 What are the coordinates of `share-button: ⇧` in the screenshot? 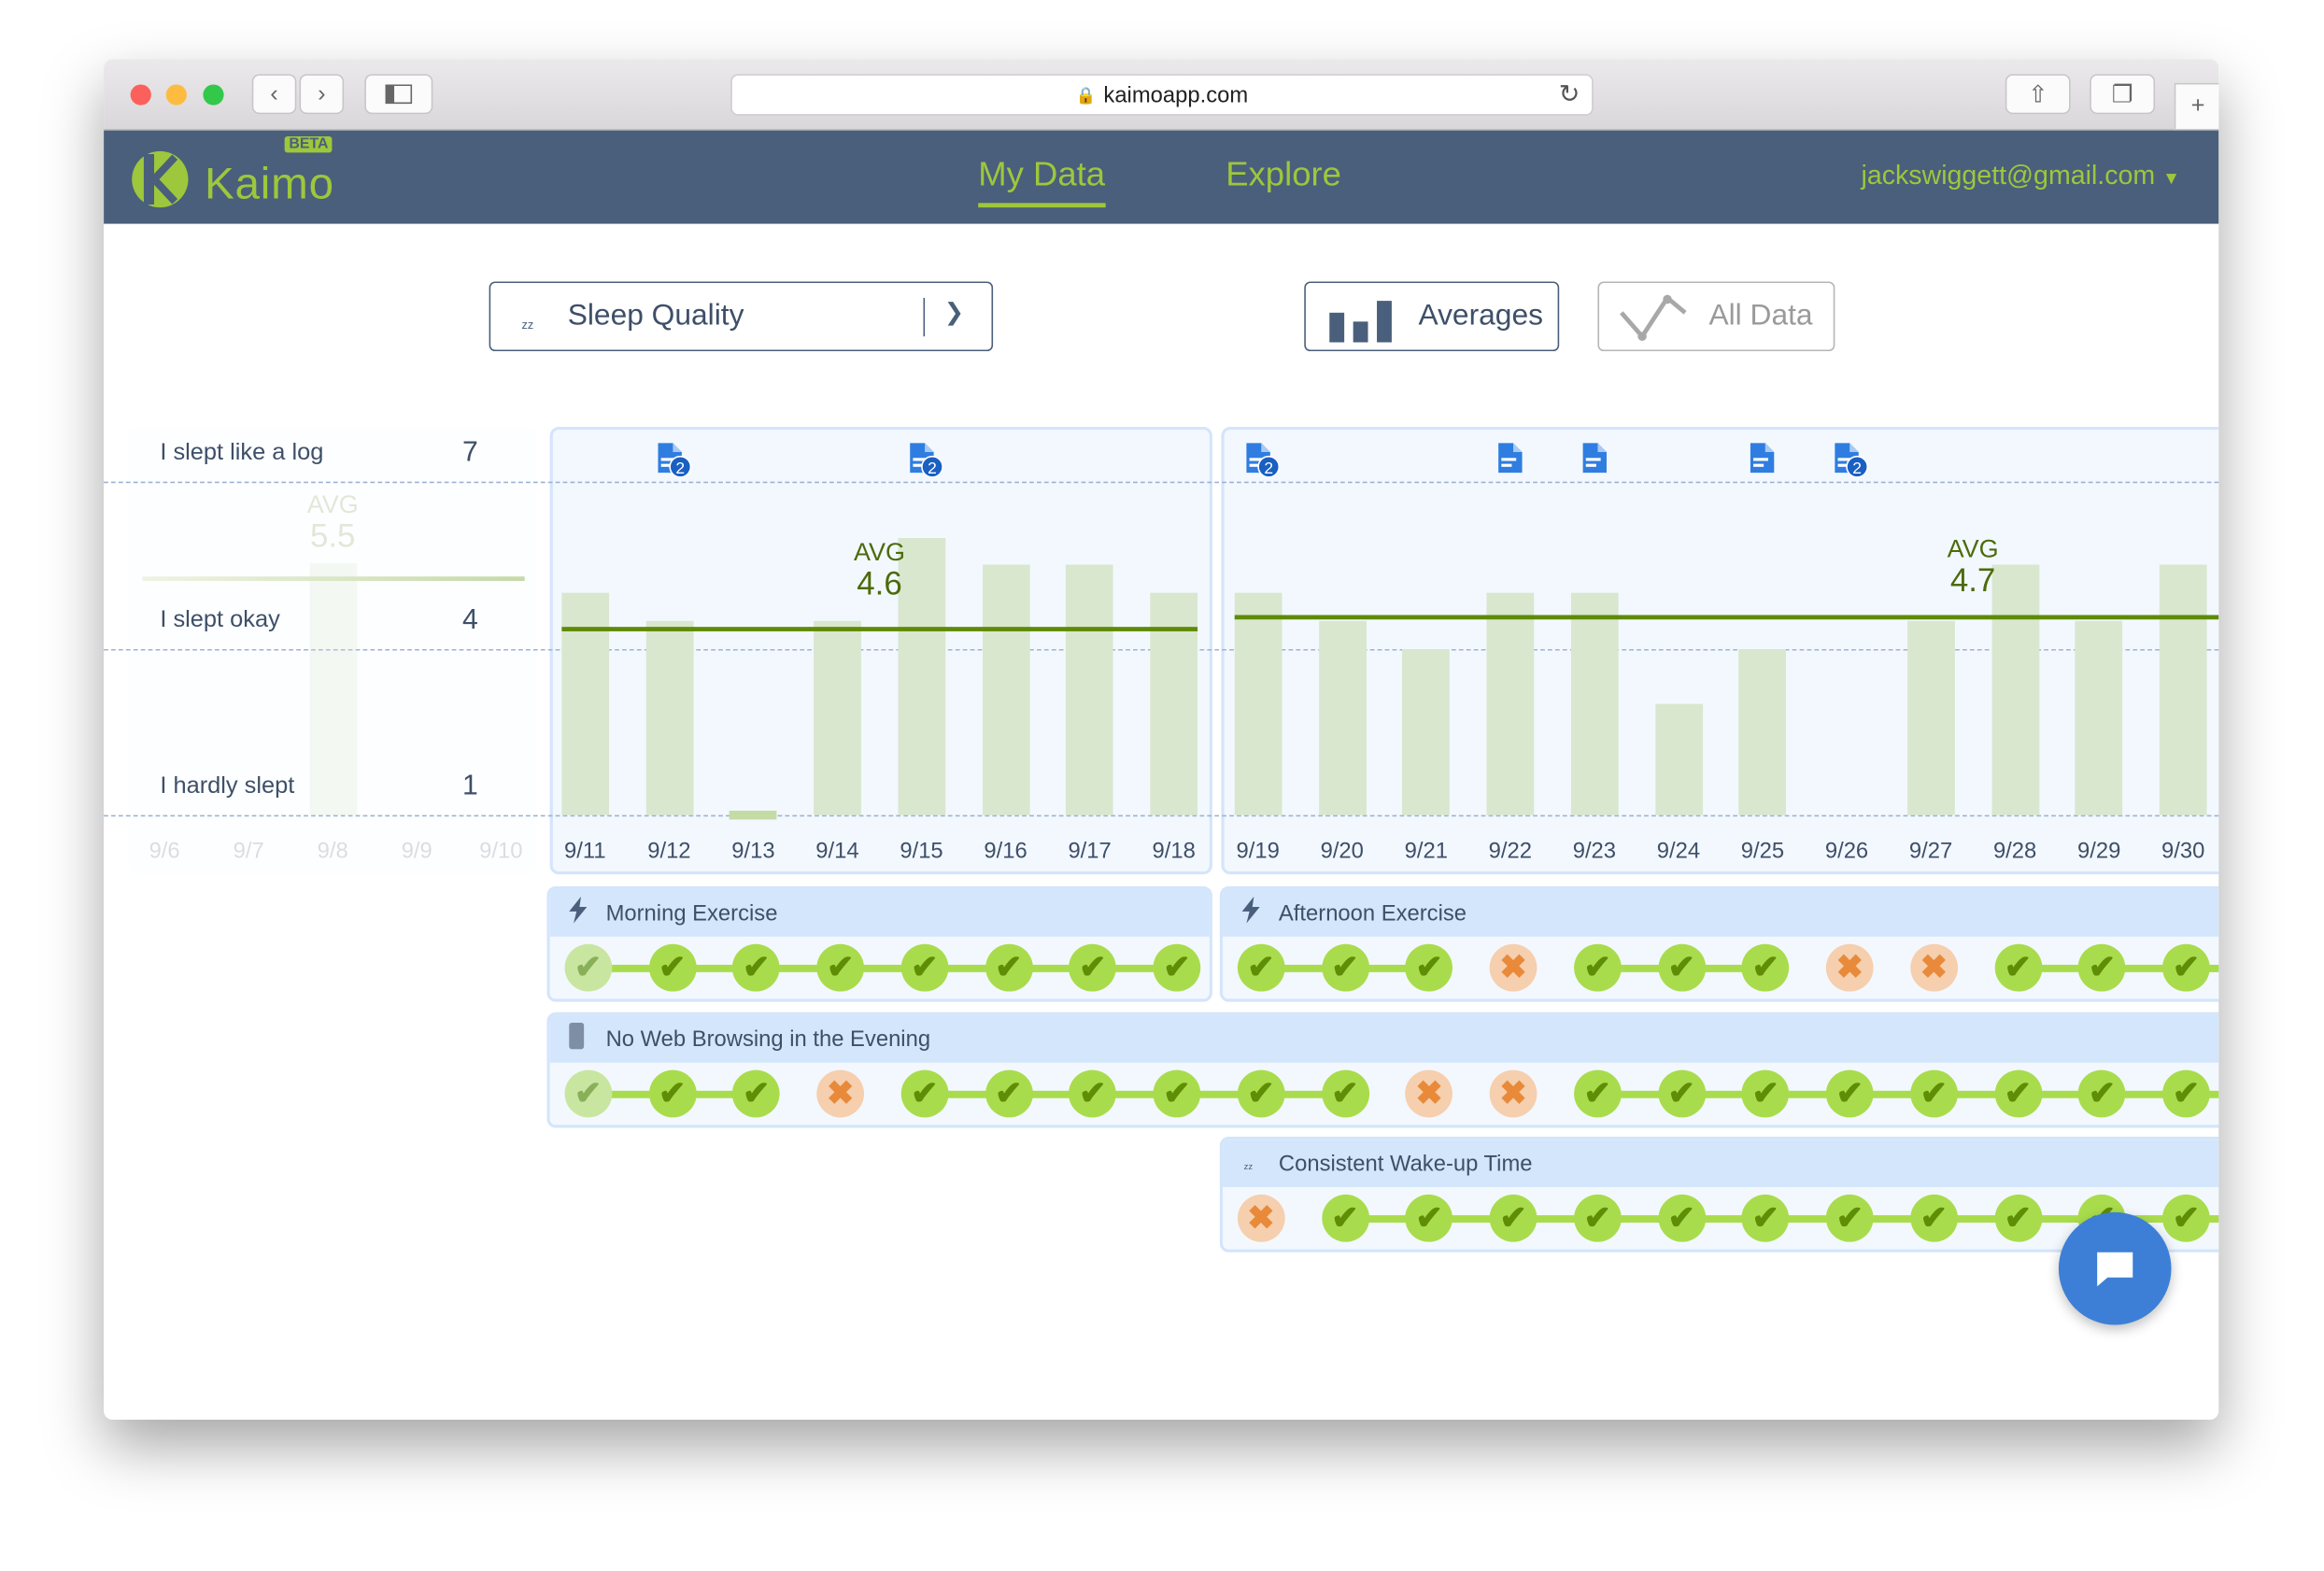 It's located at (2038, 94).